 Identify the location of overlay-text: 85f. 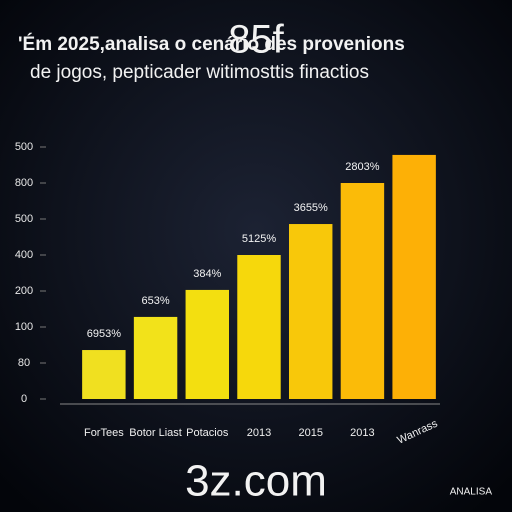
(256, 40).